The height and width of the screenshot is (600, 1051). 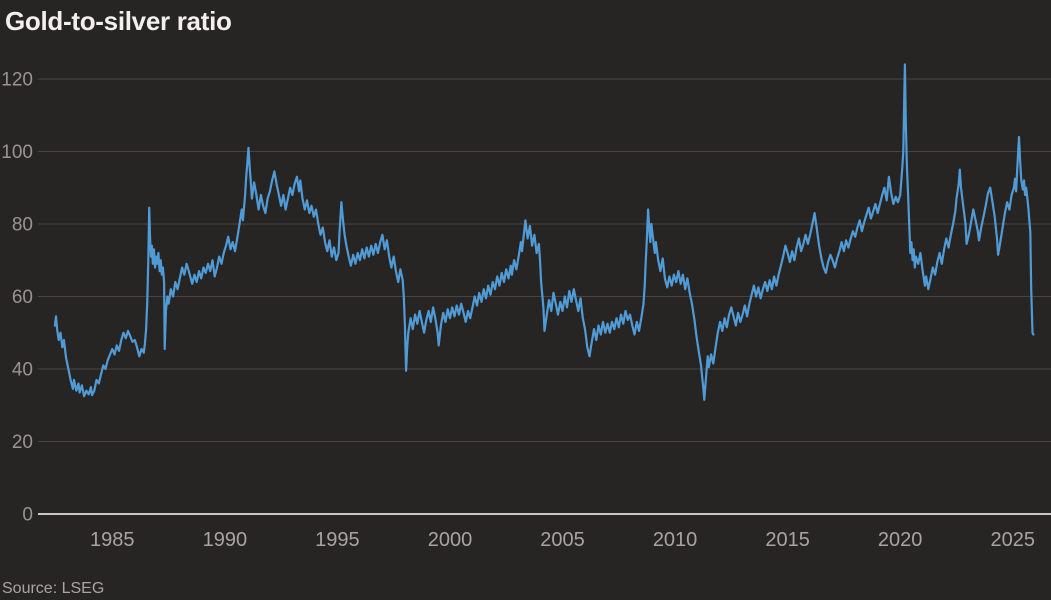 What do you see at coordinates (22, 442) in the screenshot?
I see `y-axis-tick-label: 20` at bounding box center [22, 442].